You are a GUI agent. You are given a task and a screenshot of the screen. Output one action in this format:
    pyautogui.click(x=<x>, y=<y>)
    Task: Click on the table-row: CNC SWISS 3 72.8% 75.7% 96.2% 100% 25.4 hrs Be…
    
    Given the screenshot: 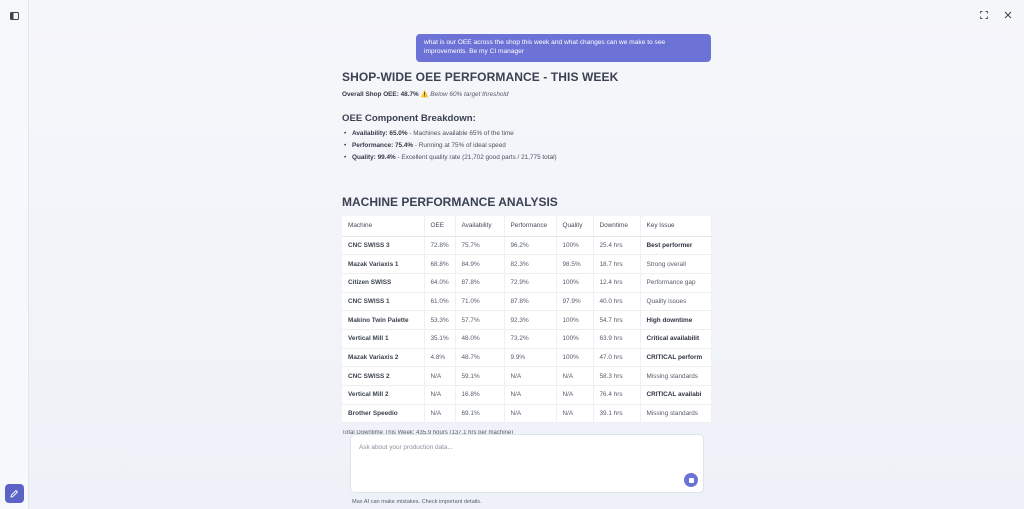 What is the action you would take?
    pyautogui.click(x=527, y=246)
    